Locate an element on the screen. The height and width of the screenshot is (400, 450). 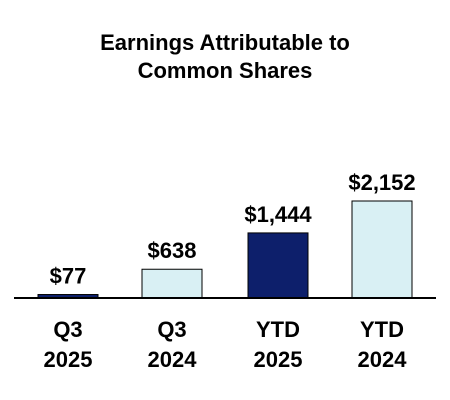
category-label-2-line-1: 2025 is located at coordinates (278, 359).